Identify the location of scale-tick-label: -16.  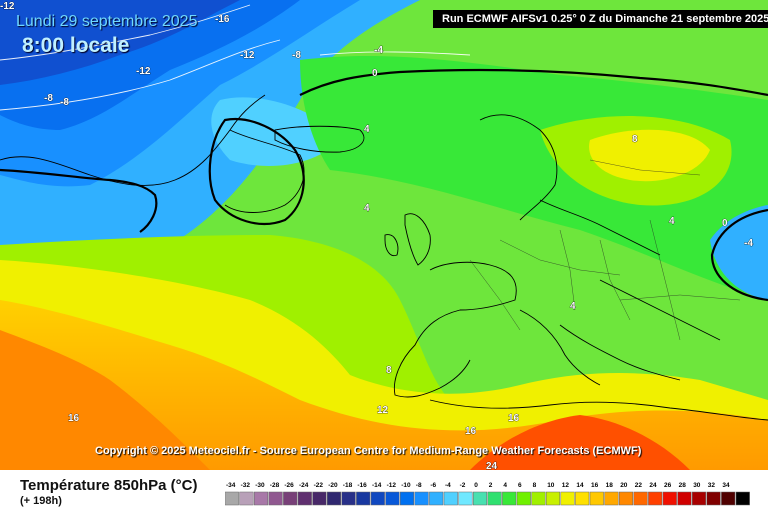
(362, 485).